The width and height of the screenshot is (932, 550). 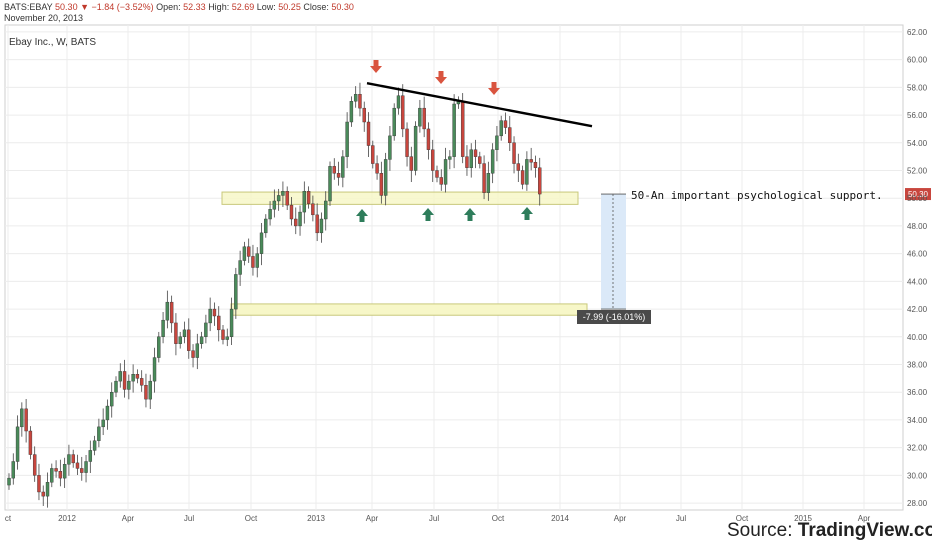 What do you see at coordinates (560, 518) in the screenshot?
I see `x-tick-label: 2014` at bounding box center [560, 518].